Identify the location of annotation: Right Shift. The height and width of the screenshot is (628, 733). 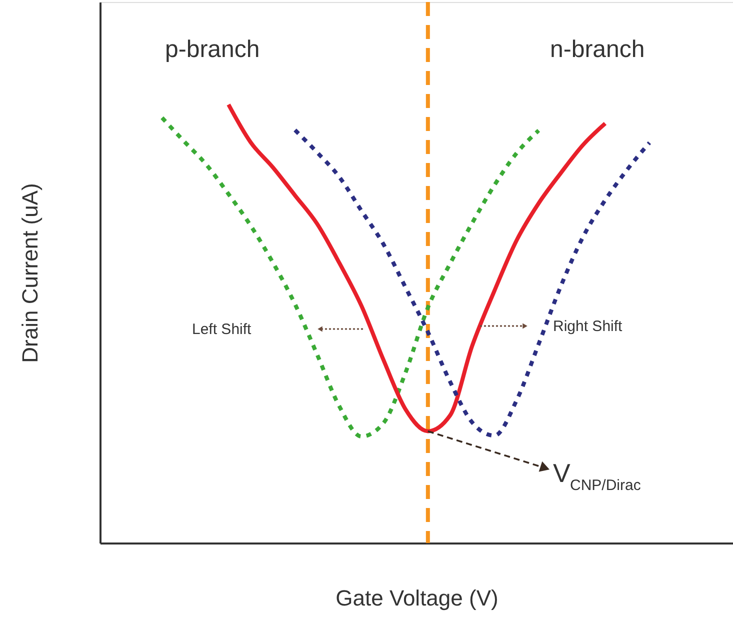
(588, 326).